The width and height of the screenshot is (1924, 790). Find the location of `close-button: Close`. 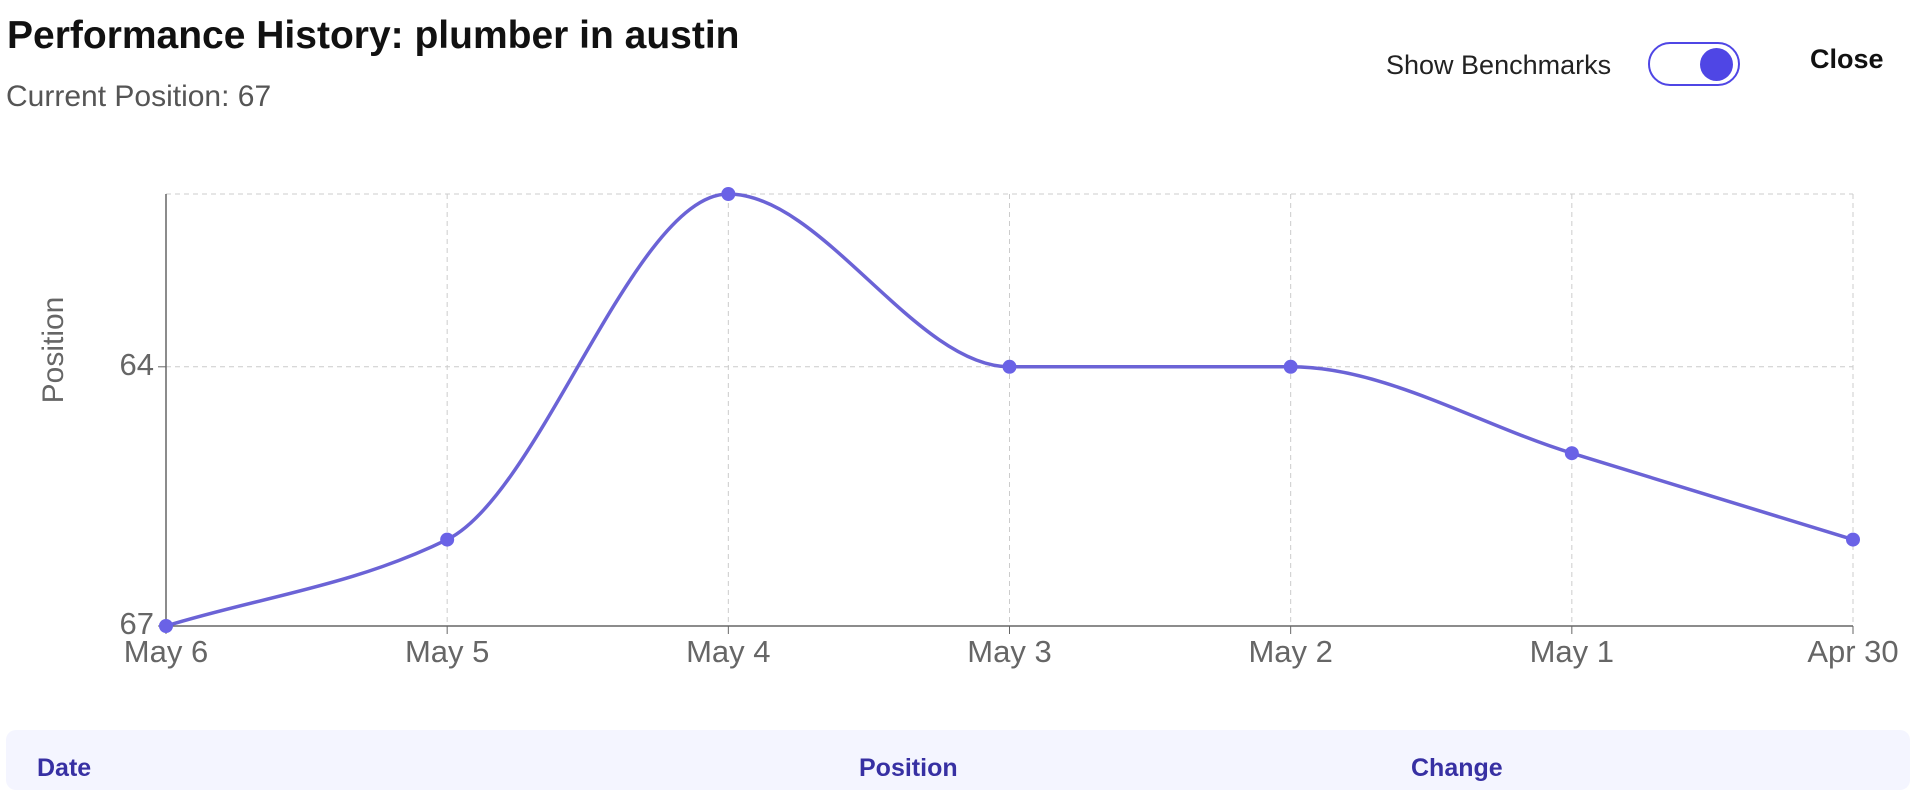

close-button: Close is located at coordinates (1847, 59).